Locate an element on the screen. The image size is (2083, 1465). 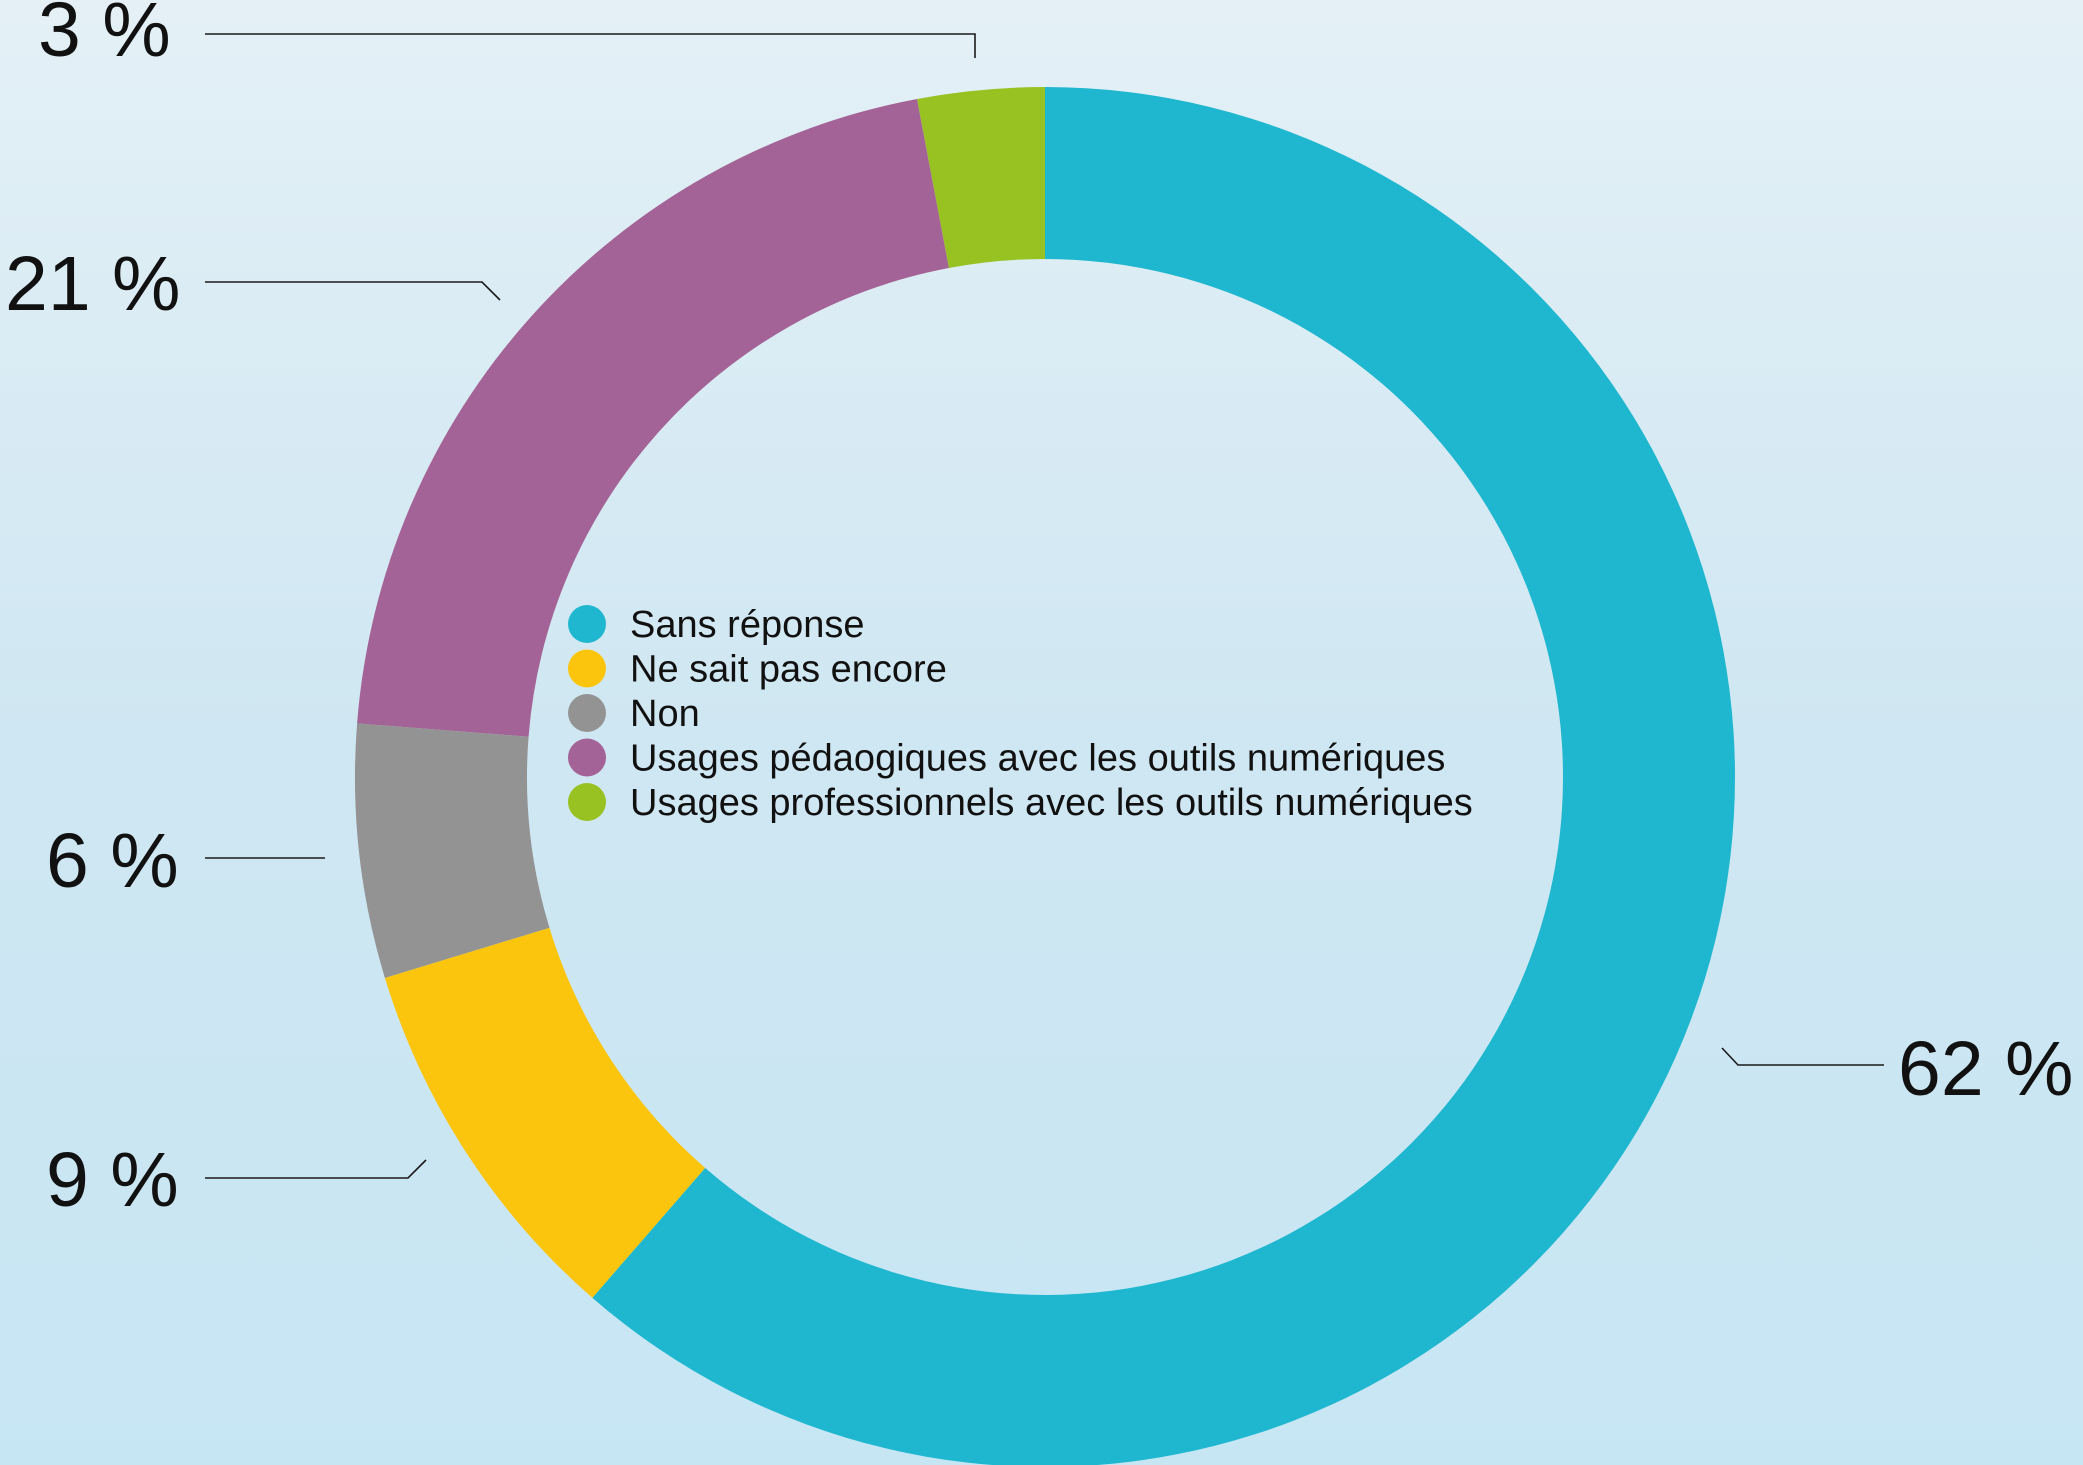
legend-item-0: Sans réponse is located at coordinates (716, 625).